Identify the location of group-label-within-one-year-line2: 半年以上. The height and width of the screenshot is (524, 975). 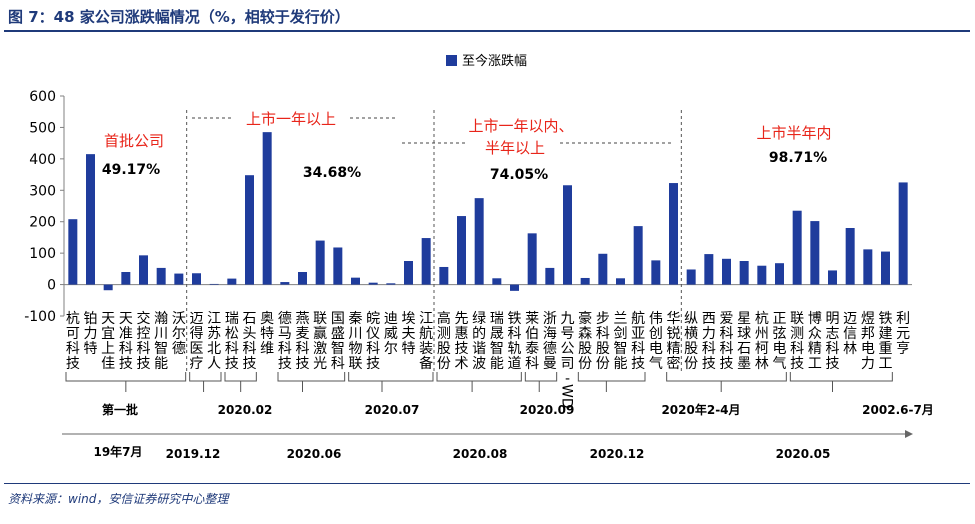
(515, 148).